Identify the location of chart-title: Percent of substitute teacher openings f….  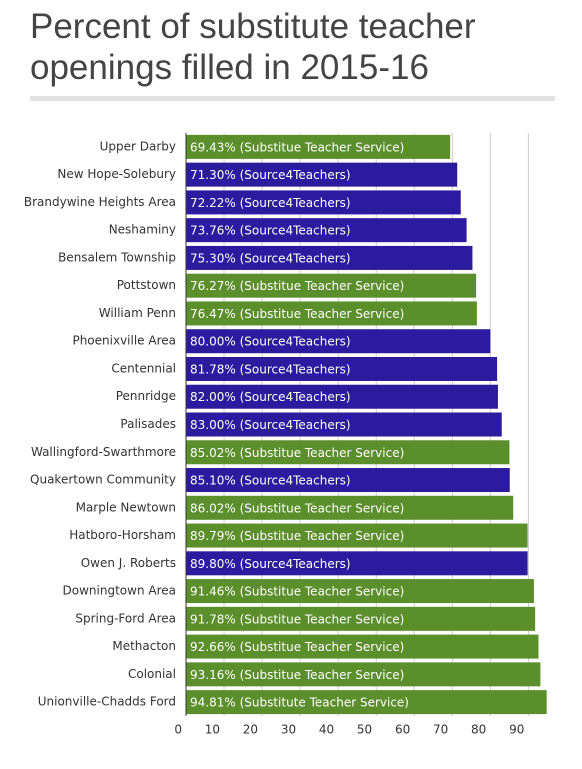
(253, 47).